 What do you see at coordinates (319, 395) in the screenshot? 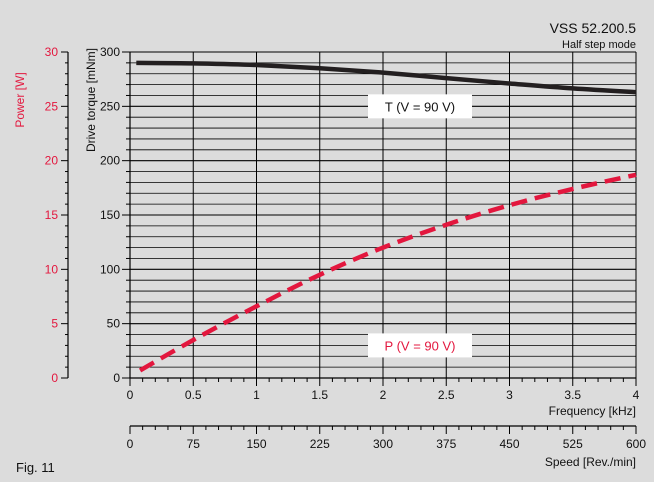
I see `frequency-tick-label: 1.5` at bounding box center [319, 395].